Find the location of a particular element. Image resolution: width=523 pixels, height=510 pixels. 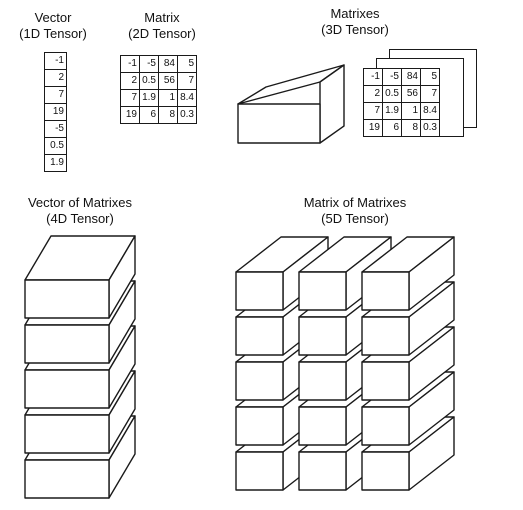

tensor4d-title: Vector of Matrixes is located at coordinates (80, 202).